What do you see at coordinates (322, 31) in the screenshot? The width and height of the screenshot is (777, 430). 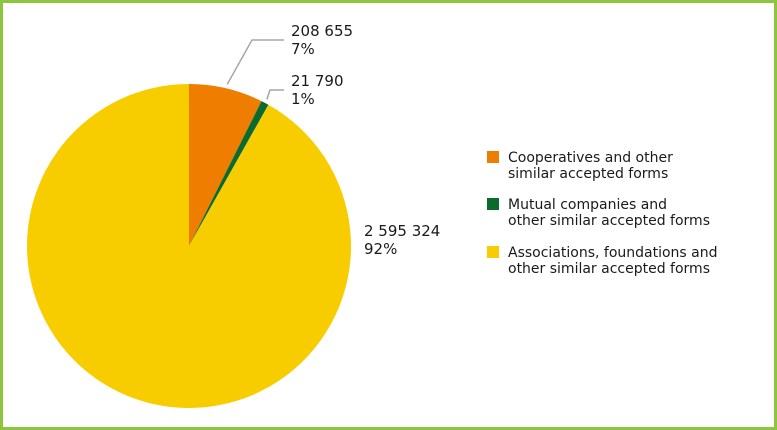 I see `value-label-0: 208 655` at bounding box center [322, 31].